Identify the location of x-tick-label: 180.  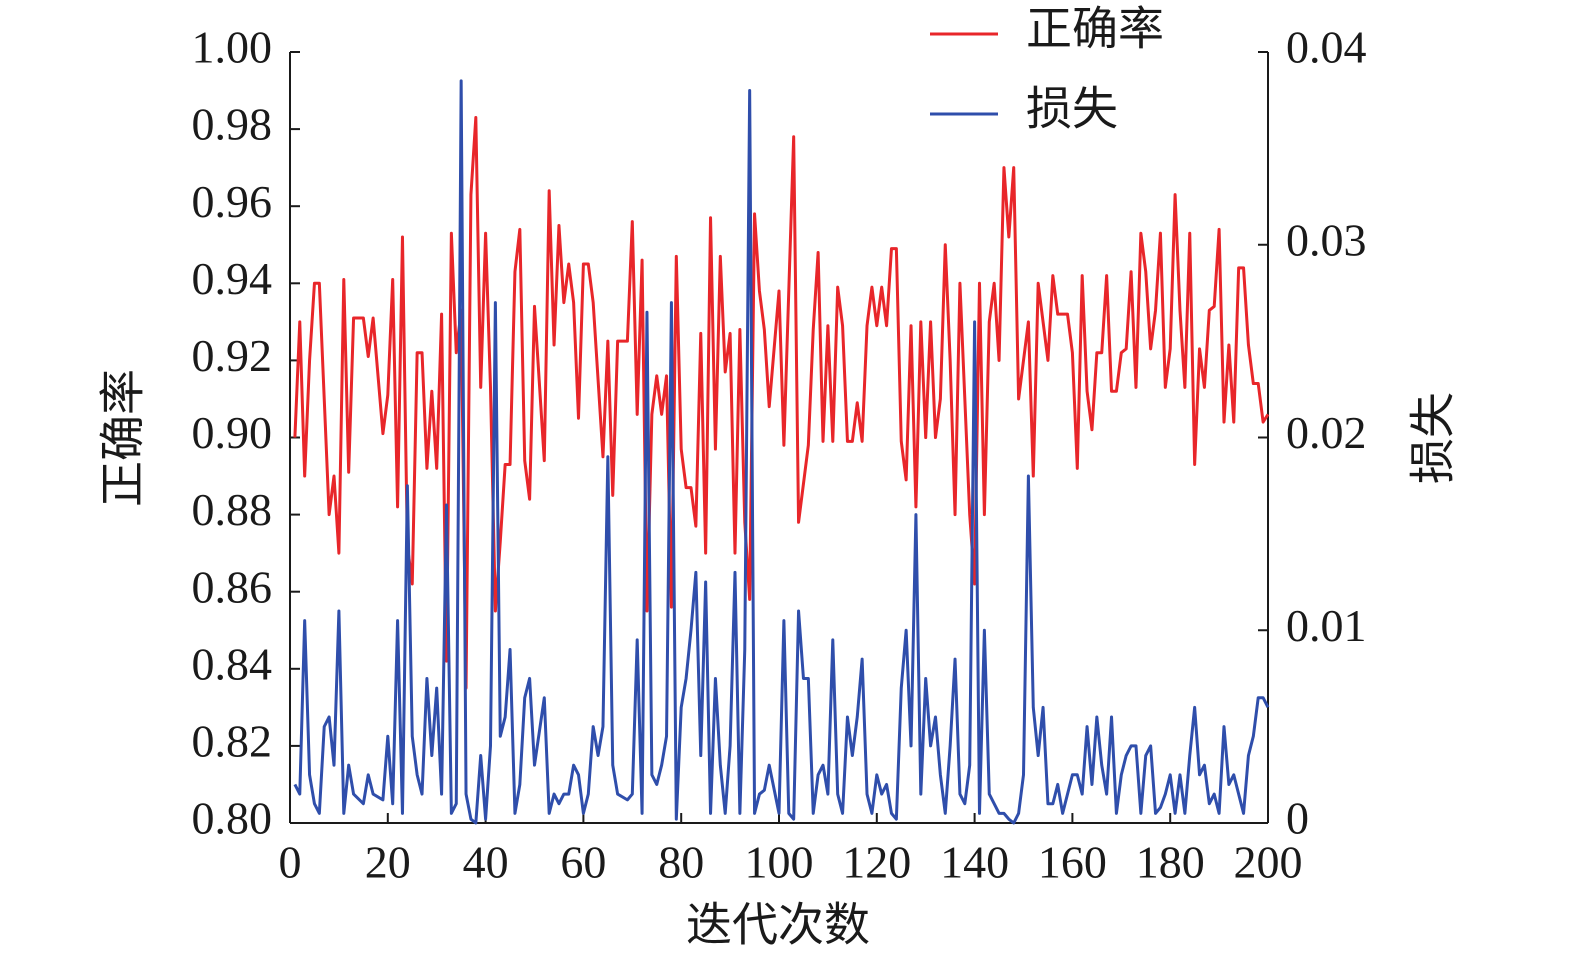
(1170, 862).